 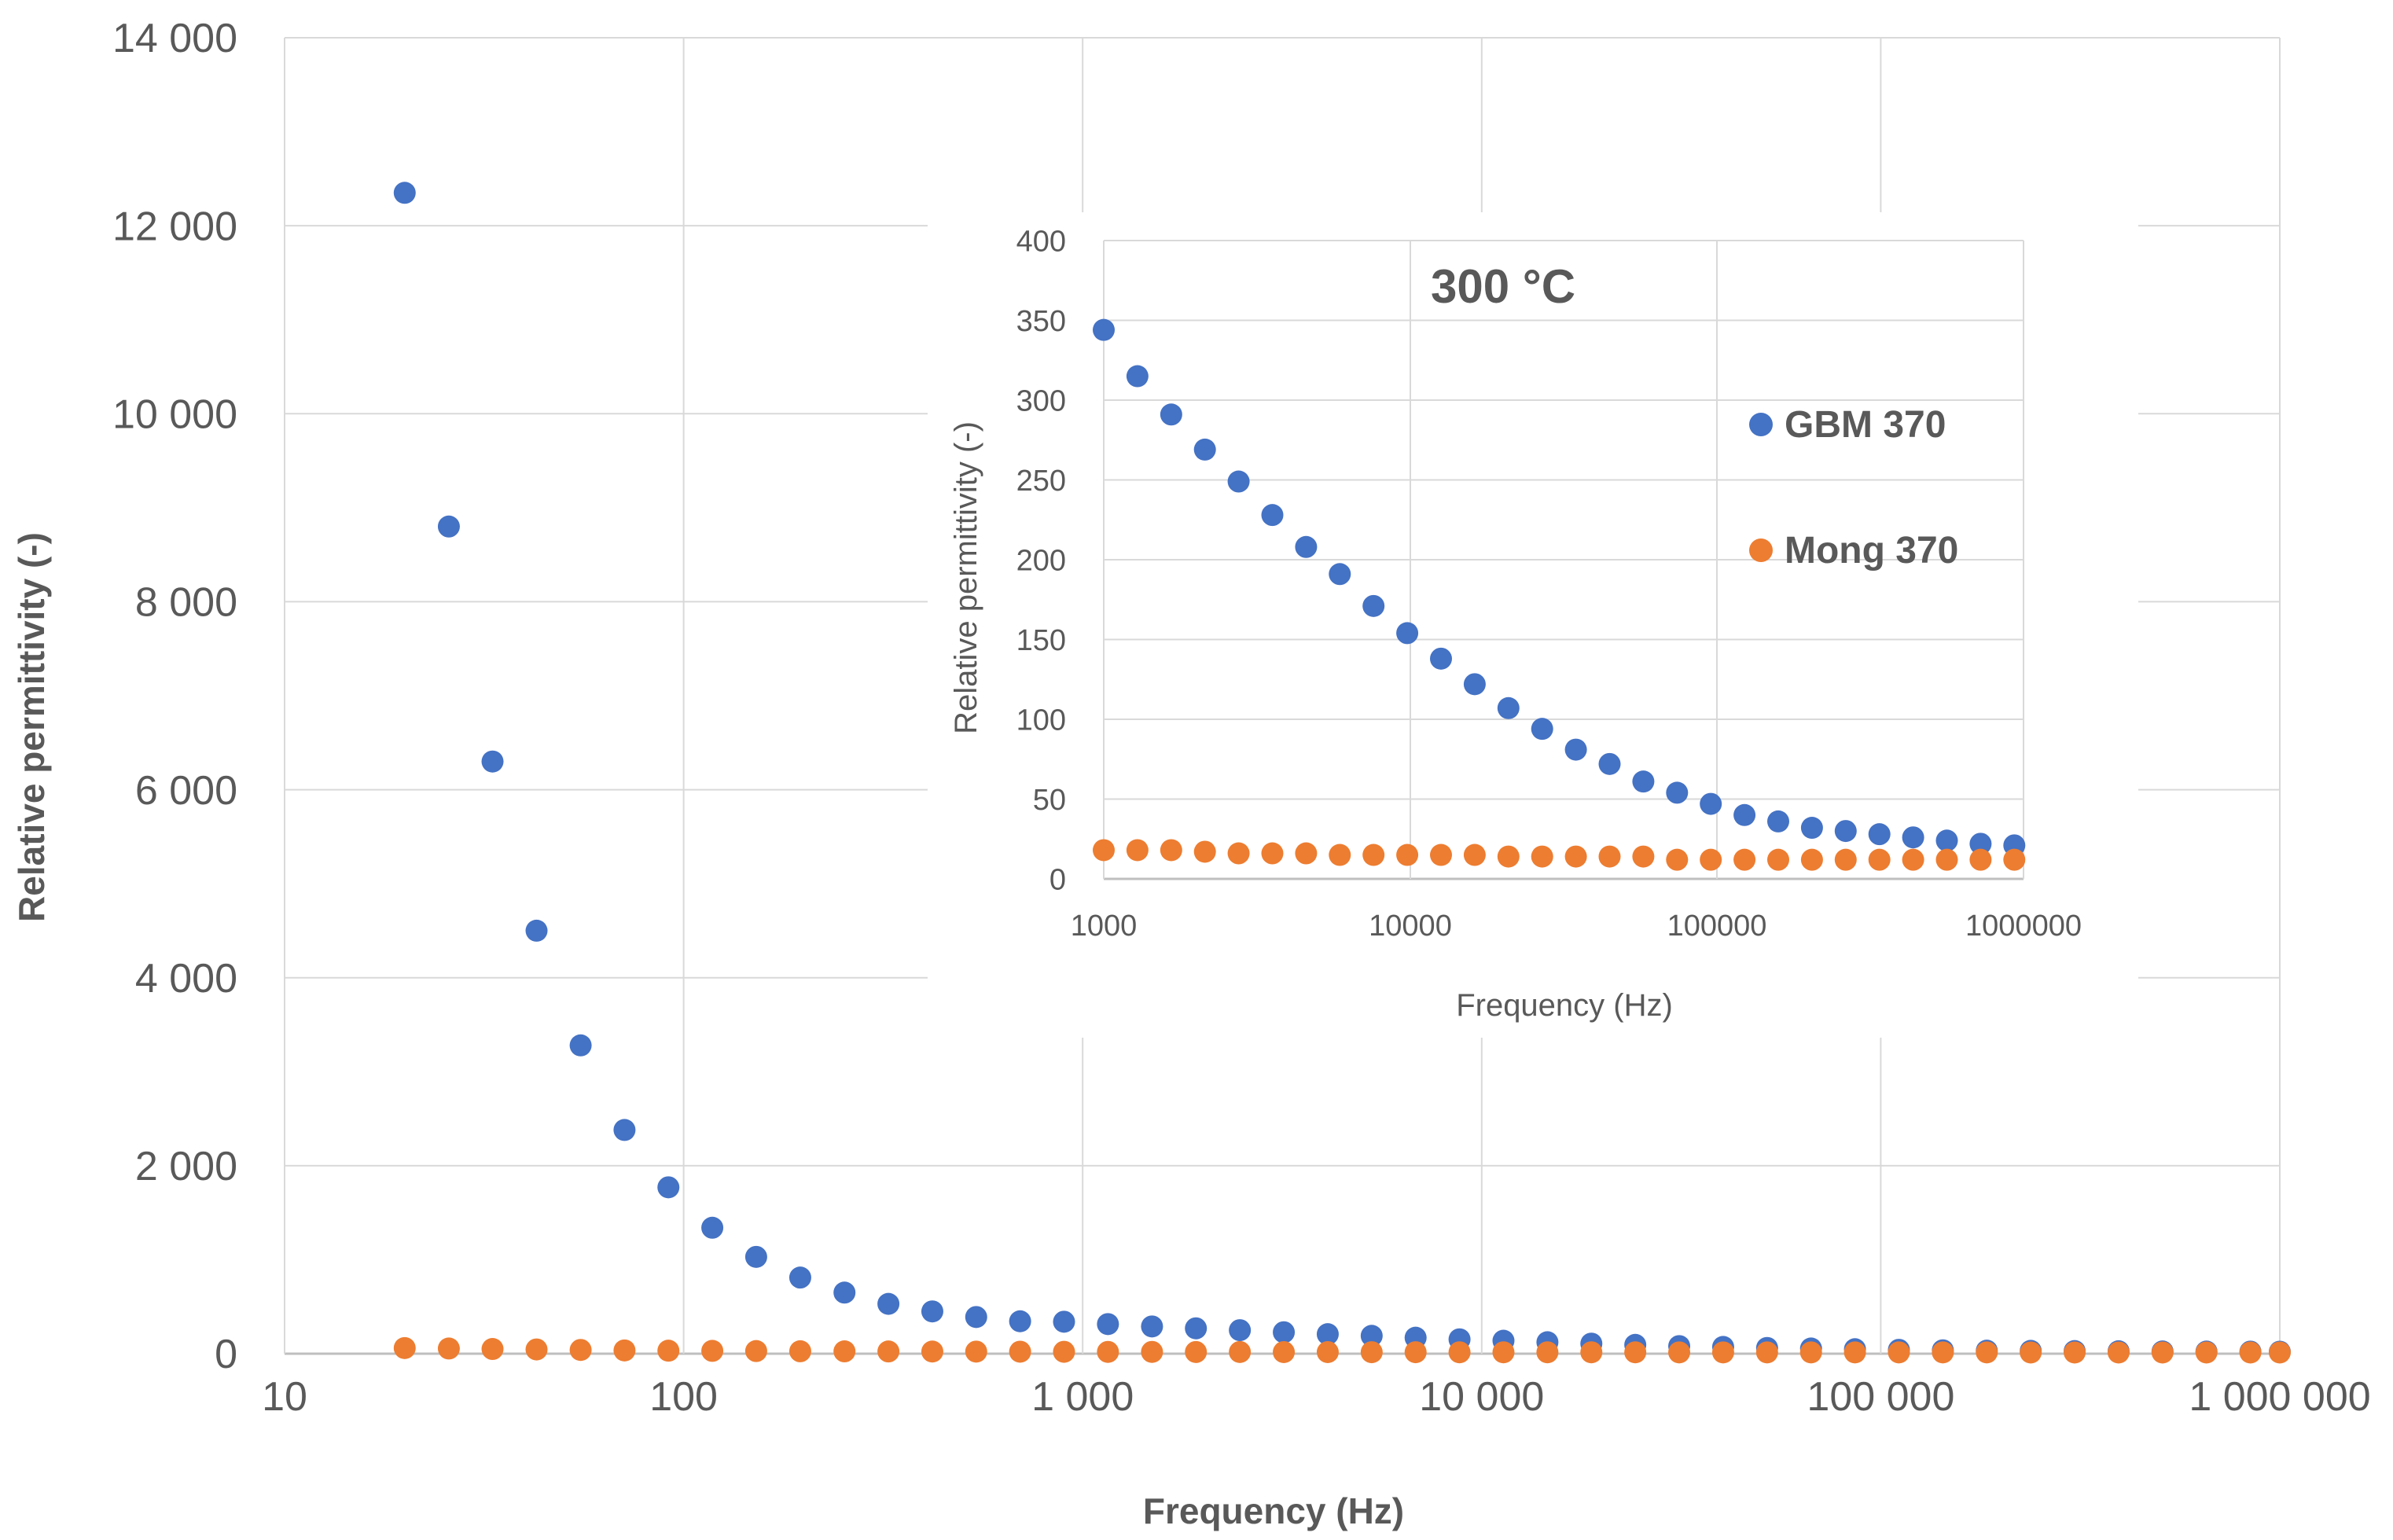 I want to click on inset-legend: GBM 370 Mong 370, so click(x=1853, y=488).